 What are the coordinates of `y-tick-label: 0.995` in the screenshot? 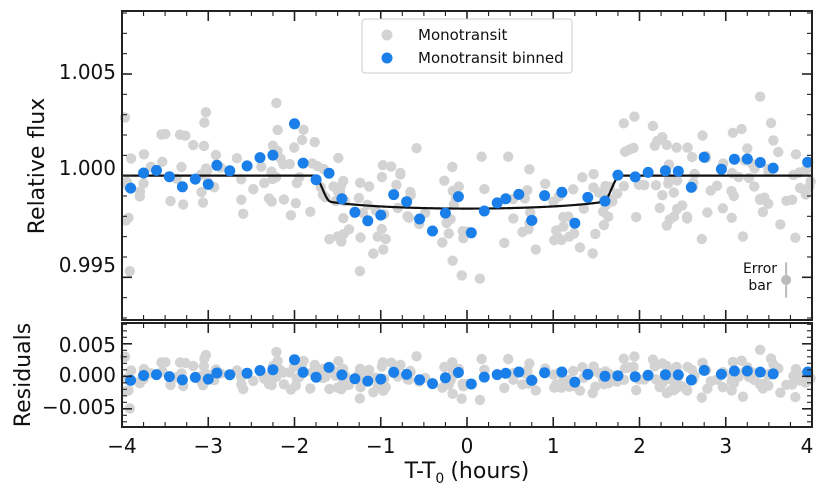 It's located at (87, 265).